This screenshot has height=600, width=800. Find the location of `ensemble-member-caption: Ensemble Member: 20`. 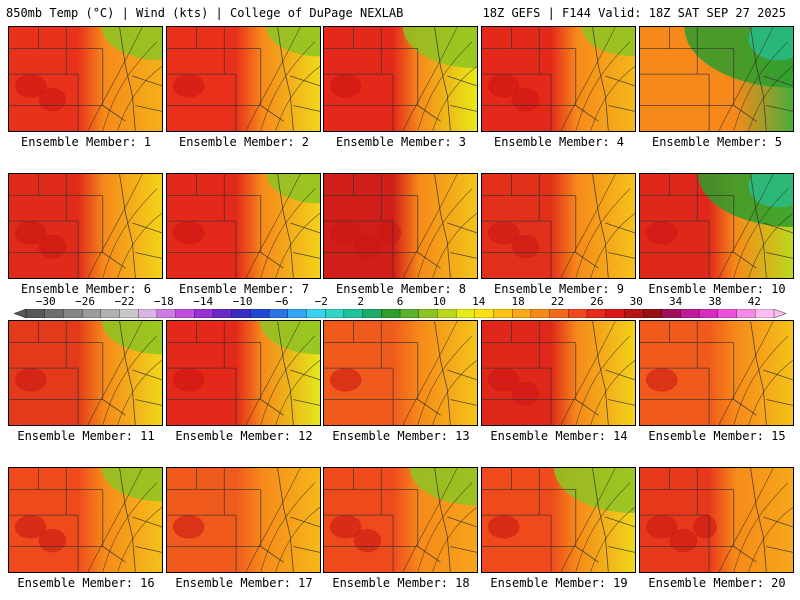

ensemble-member-caption: Ensemble Member: 20 is located at coordinates (717, 583).